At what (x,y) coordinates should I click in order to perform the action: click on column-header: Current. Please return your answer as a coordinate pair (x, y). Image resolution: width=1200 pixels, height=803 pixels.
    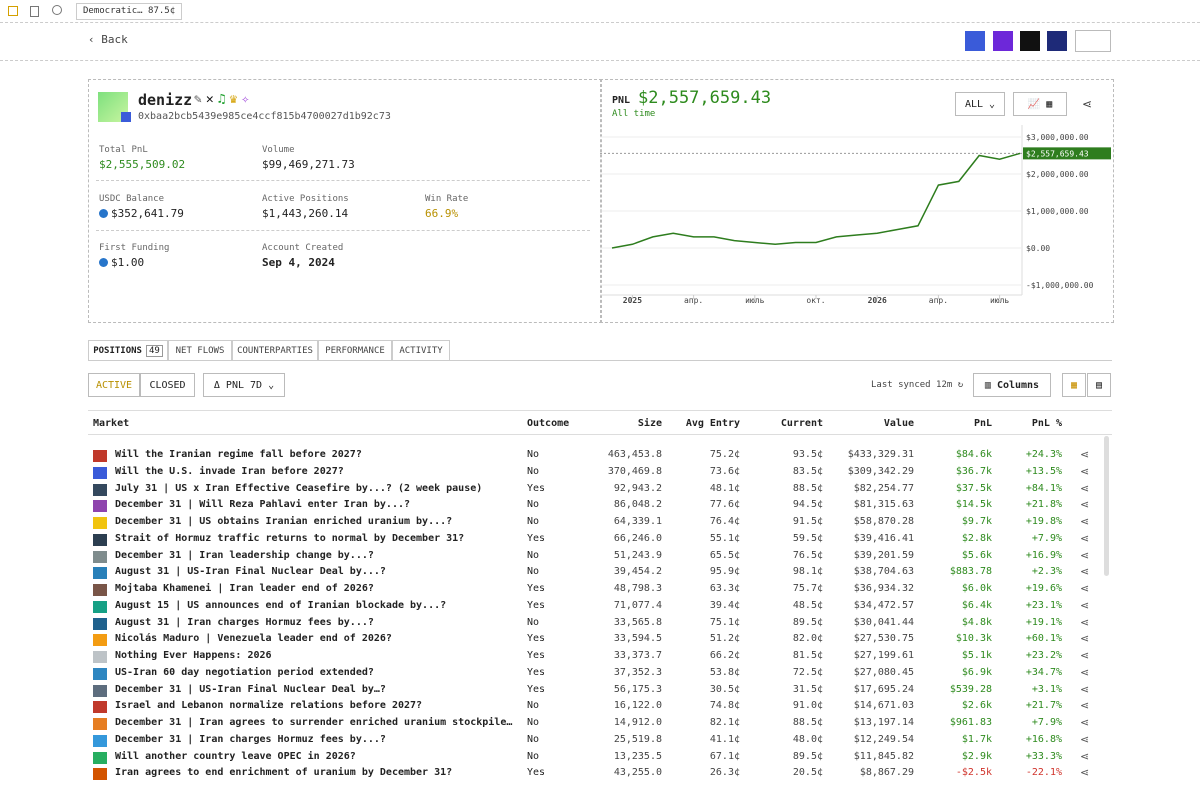
    Looking at the image, I should click on (801, 423).